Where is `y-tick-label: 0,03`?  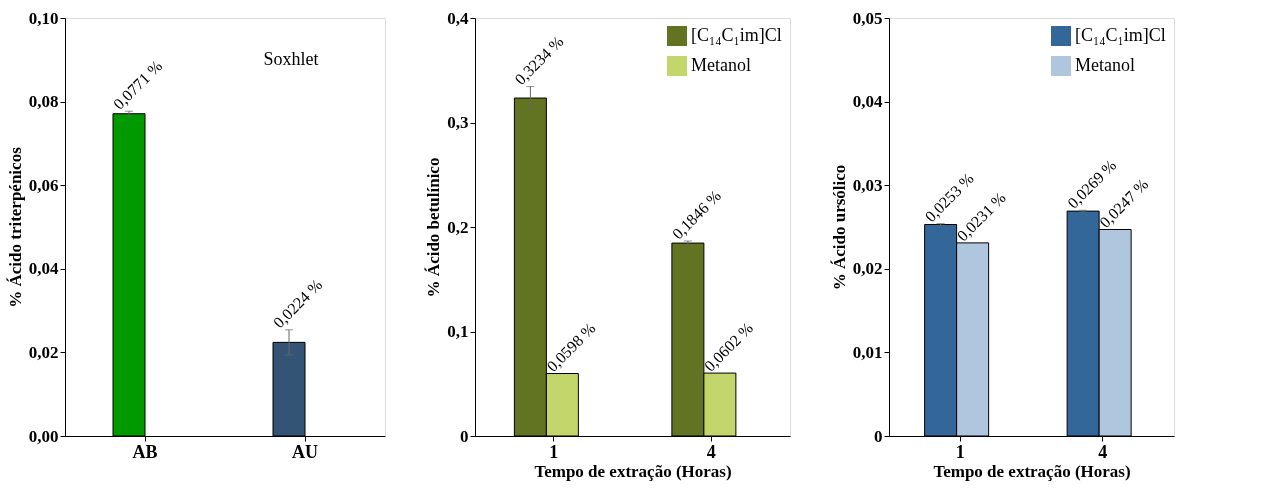 y-tick-label: 0,03 is located at coordinates (867, 185).